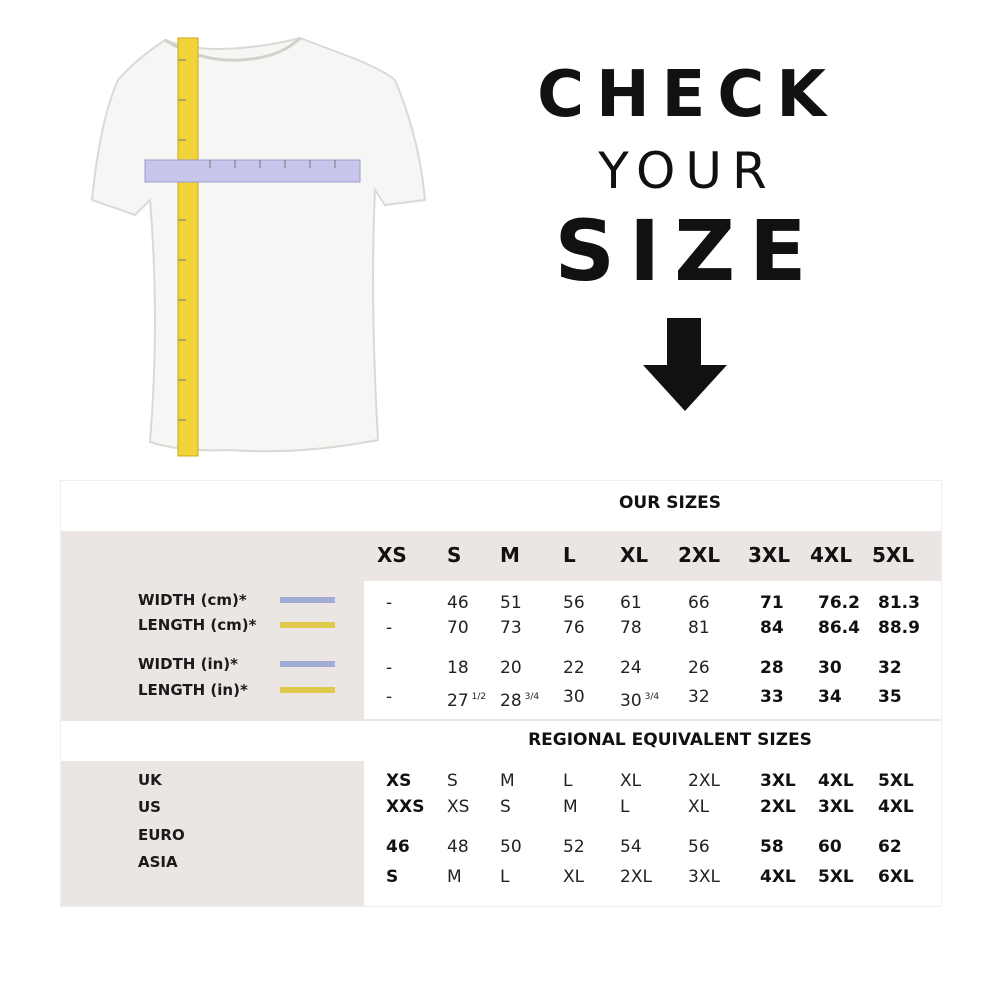  What do you see at coordinates (458, 668) in the screenshot?
I see `measurement-value: 18` at bounding box center [458, 668].